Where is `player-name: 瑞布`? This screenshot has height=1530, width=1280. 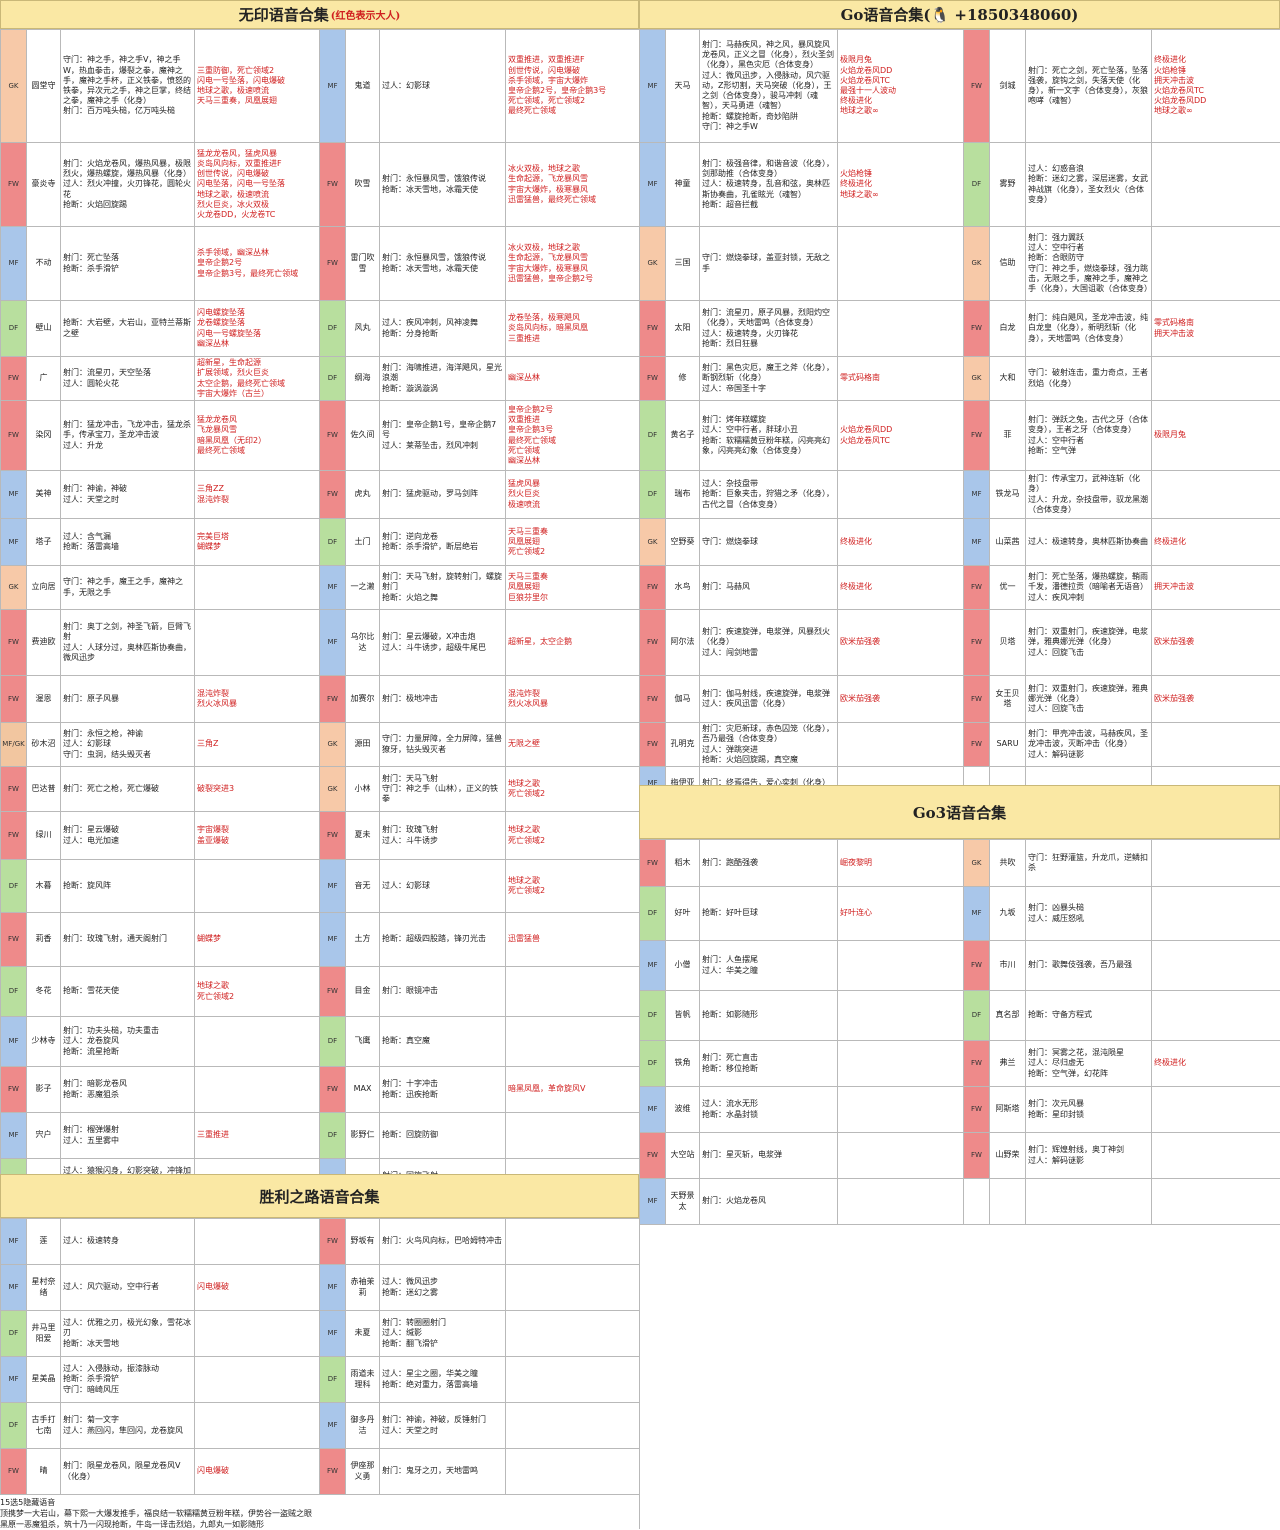 player-name: 瑞布 is located at coordinates (683, 495).